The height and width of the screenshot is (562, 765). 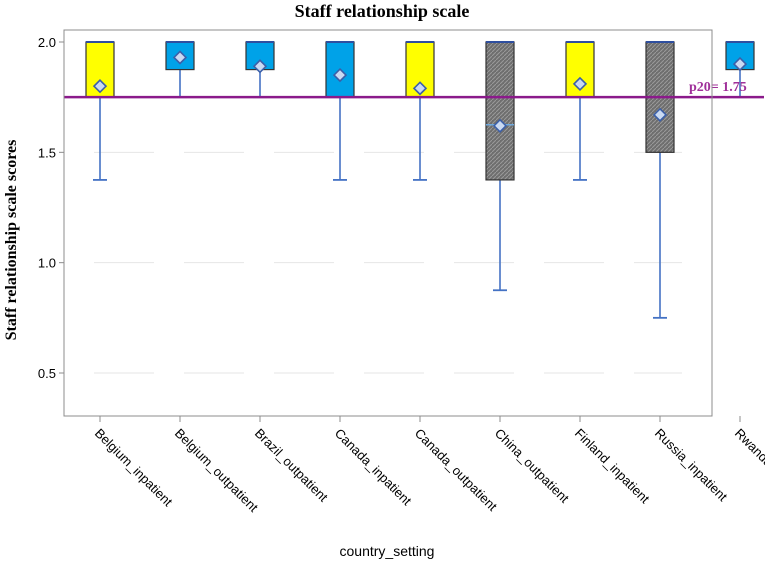 What do you see at coordinates (100, 111) in the screenshot?
I see `box-belgium-inpatient` at bounding box center [100, 111].